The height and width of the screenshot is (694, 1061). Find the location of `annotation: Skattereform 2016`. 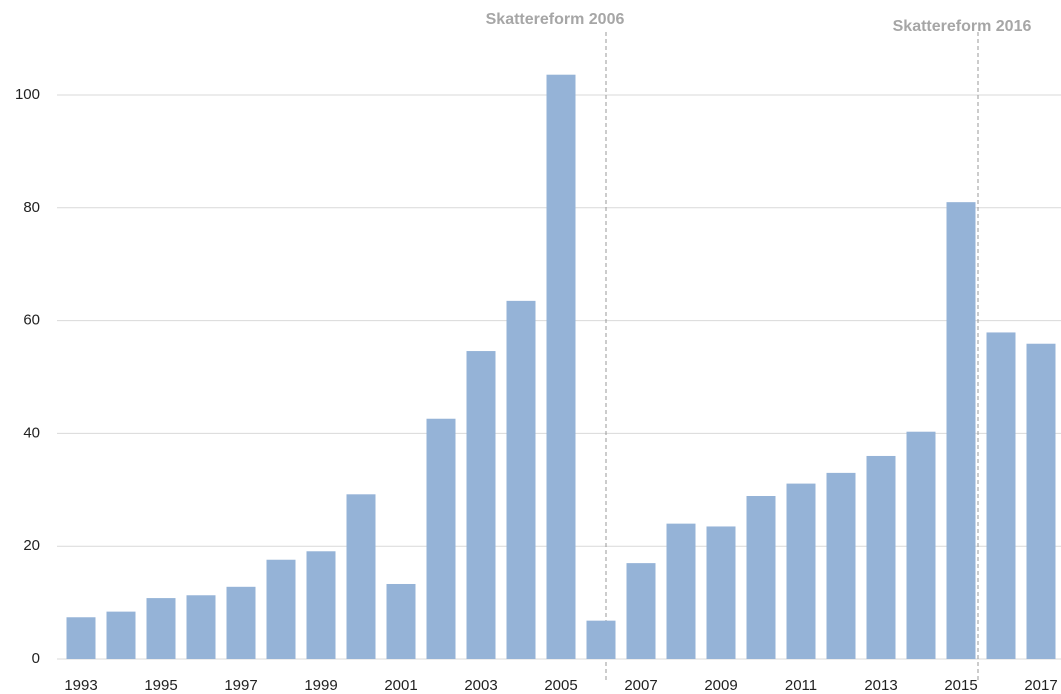

annotation: Skattereform 2016 is located at coordinates (962, 26).